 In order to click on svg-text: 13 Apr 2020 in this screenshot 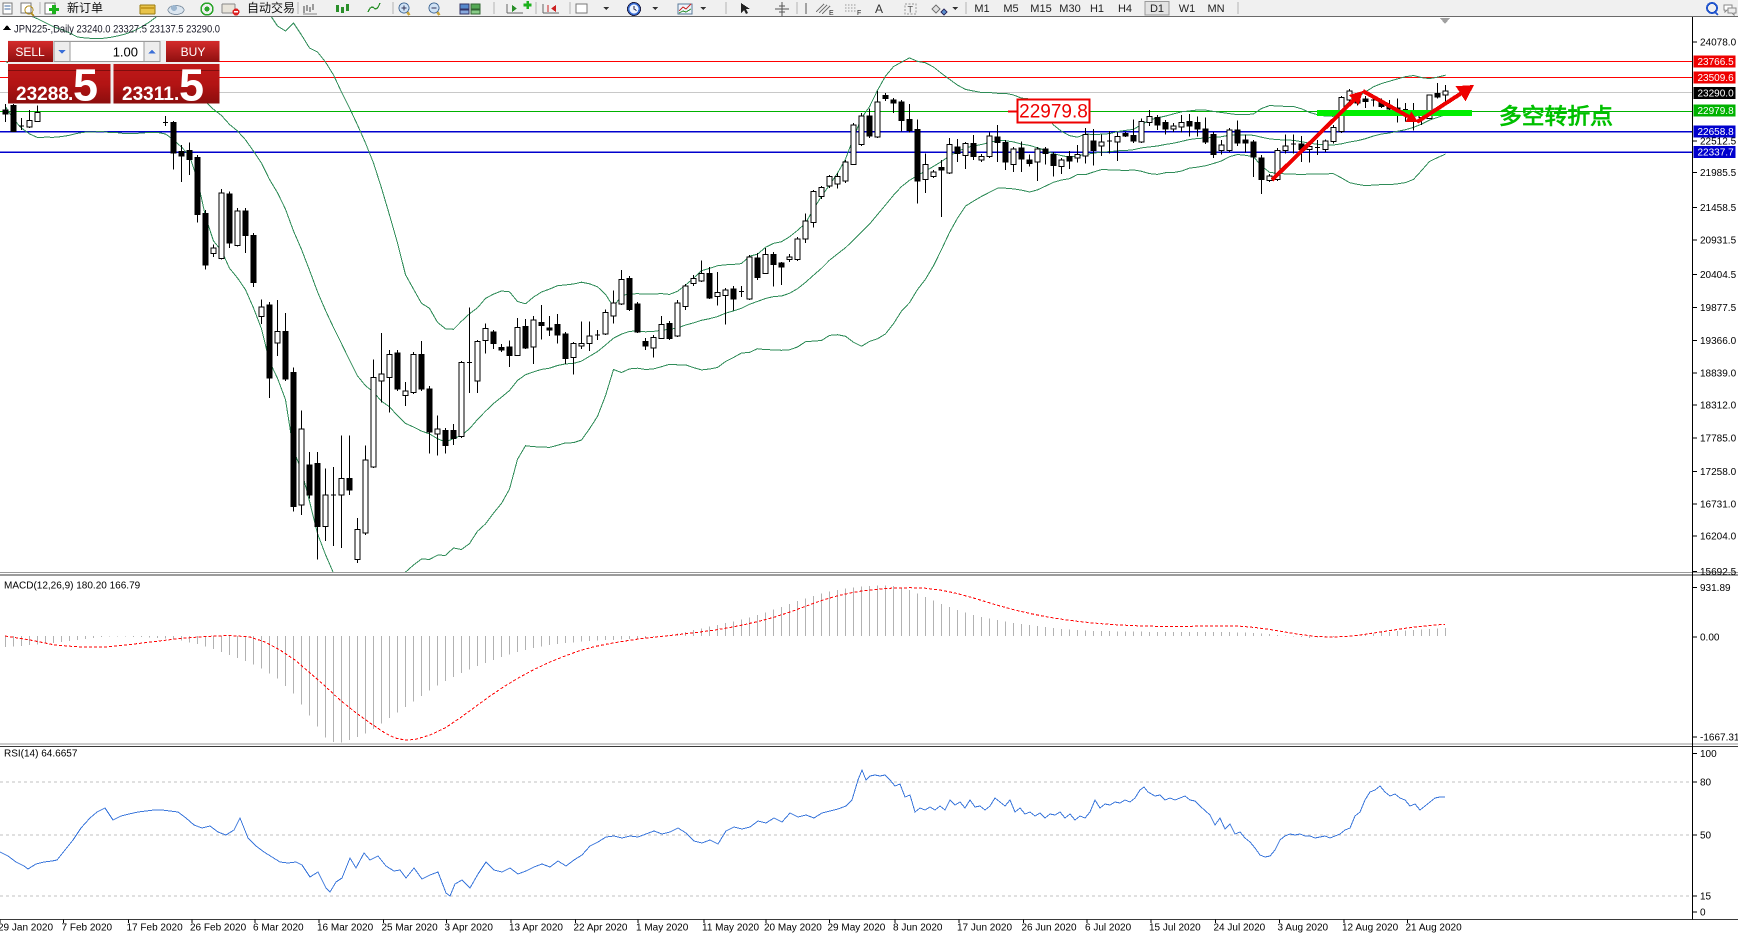, I will do `click(536, 928)`.